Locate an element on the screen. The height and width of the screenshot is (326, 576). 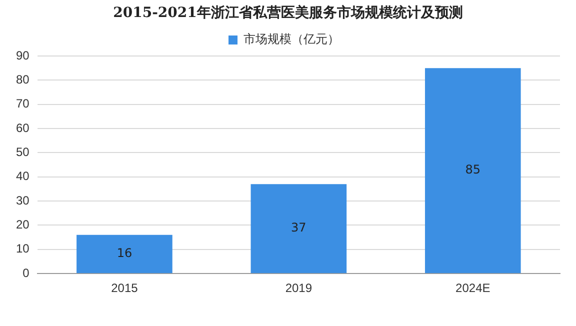
chart-title: 2015-2021年浙江省私营医美服务市场规模统计及预测 is located at coordinates (288, 13).